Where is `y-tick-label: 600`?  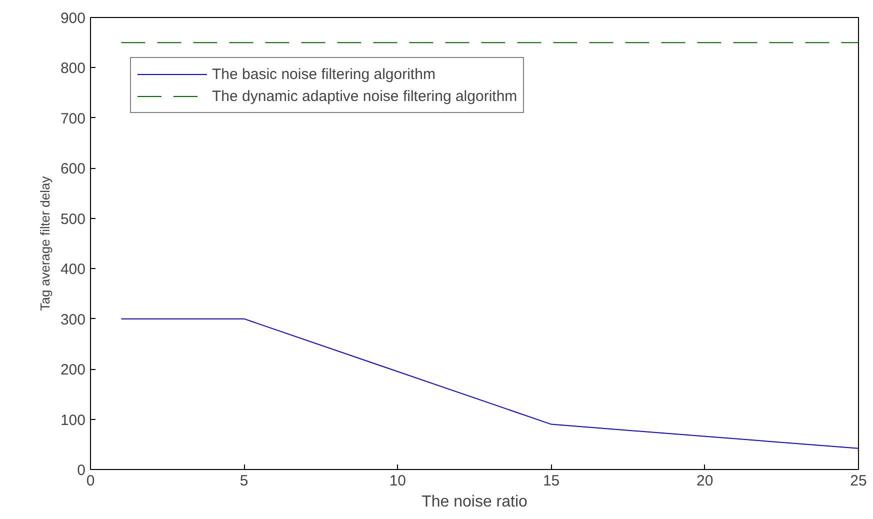
y-tick-label: 600 is located at coordinates (73, 169).